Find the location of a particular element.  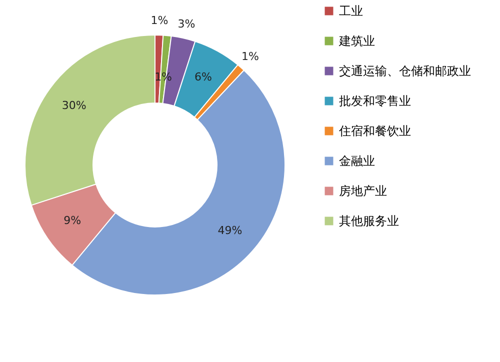

data-label: 6% is located at coordinates (203, 77).